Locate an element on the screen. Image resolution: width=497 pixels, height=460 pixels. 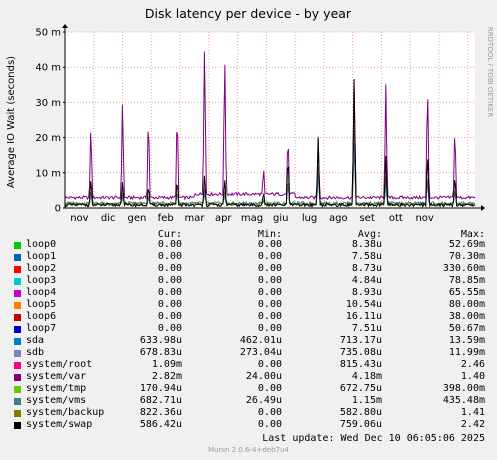
legend-value-avg: 735.08u is located at coordinates (360, 352).